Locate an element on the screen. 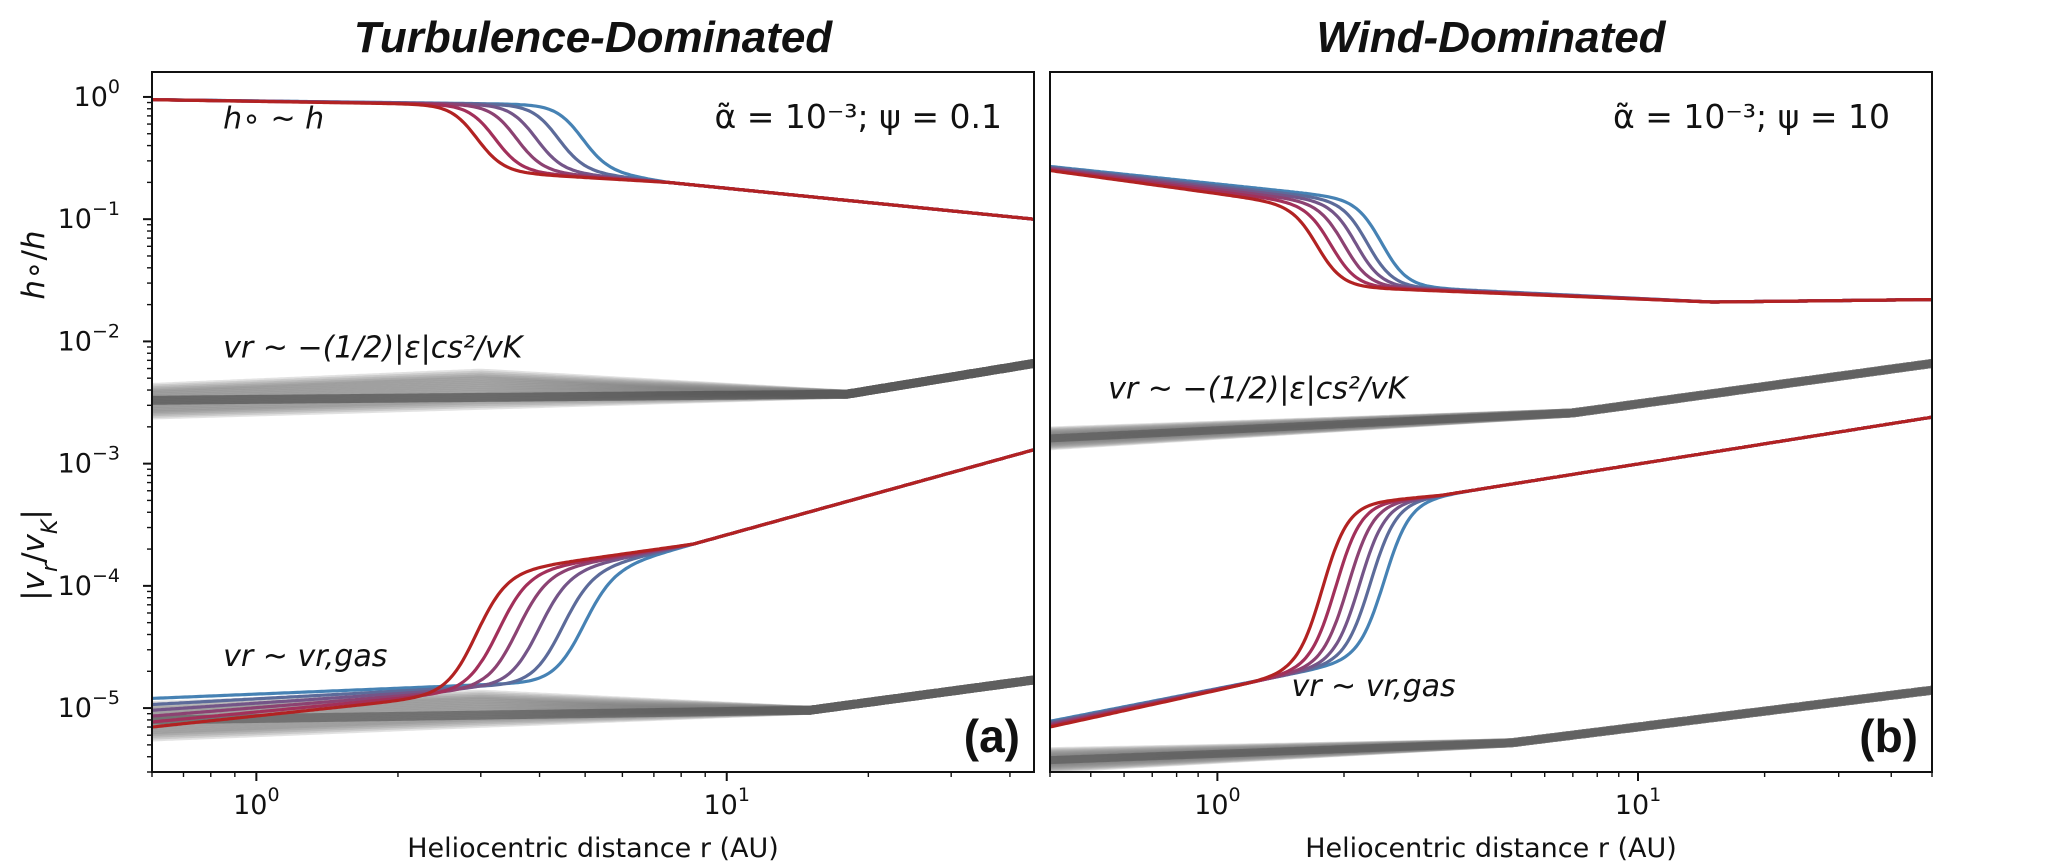 This screenshot has height=865, width=2069. y-tick-label: 10⁻⁵ is located at coordinates (89, 705).